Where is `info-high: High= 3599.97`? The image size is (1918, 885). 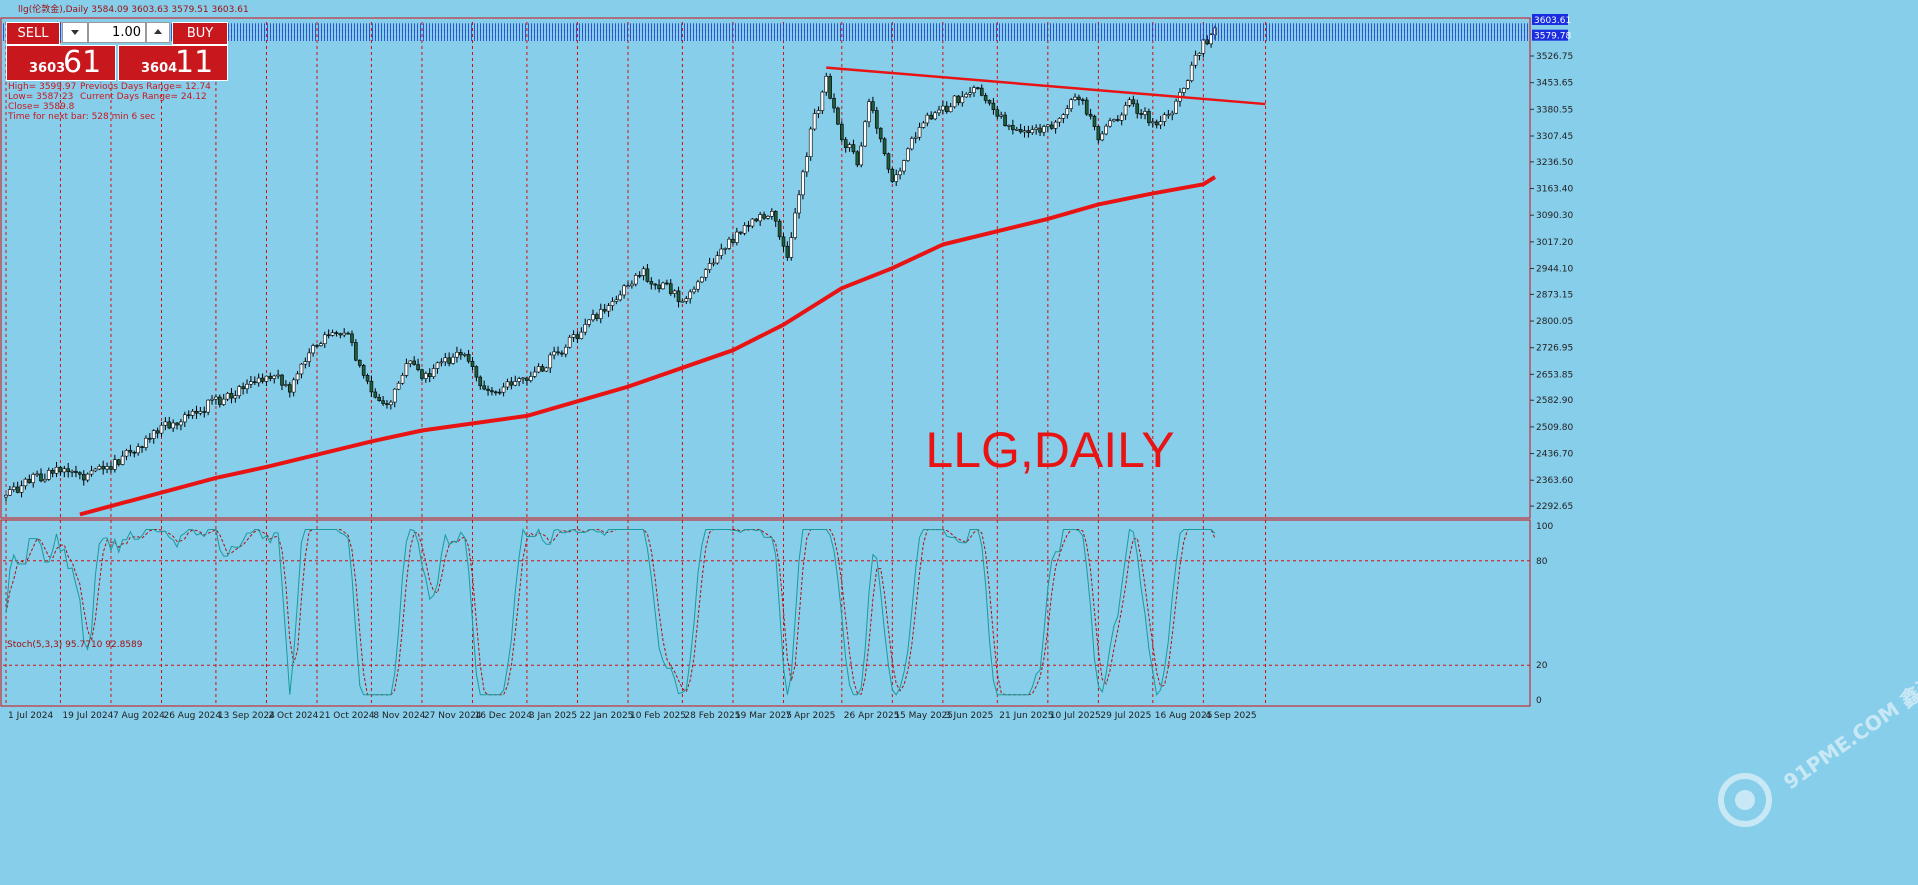
info-high: High= 3599.97 is located at coordinates (42, 87).